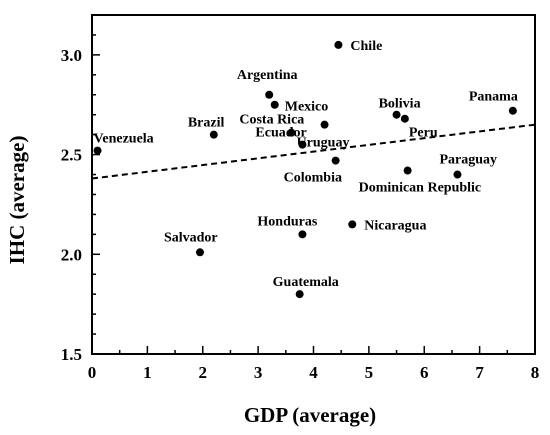 Image resolution: width=550 pixels, height=435 pixels. I want to click on point-label-uruguay: Uruguay, so click(323, 143).